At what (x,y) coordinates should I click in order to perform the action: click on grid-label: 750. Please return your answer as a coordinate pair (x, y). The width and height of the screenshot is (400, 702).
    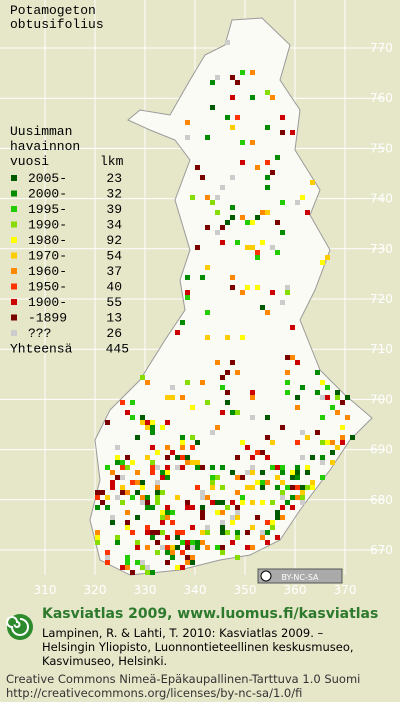
    Looking at the image, I should click on (381, 148).